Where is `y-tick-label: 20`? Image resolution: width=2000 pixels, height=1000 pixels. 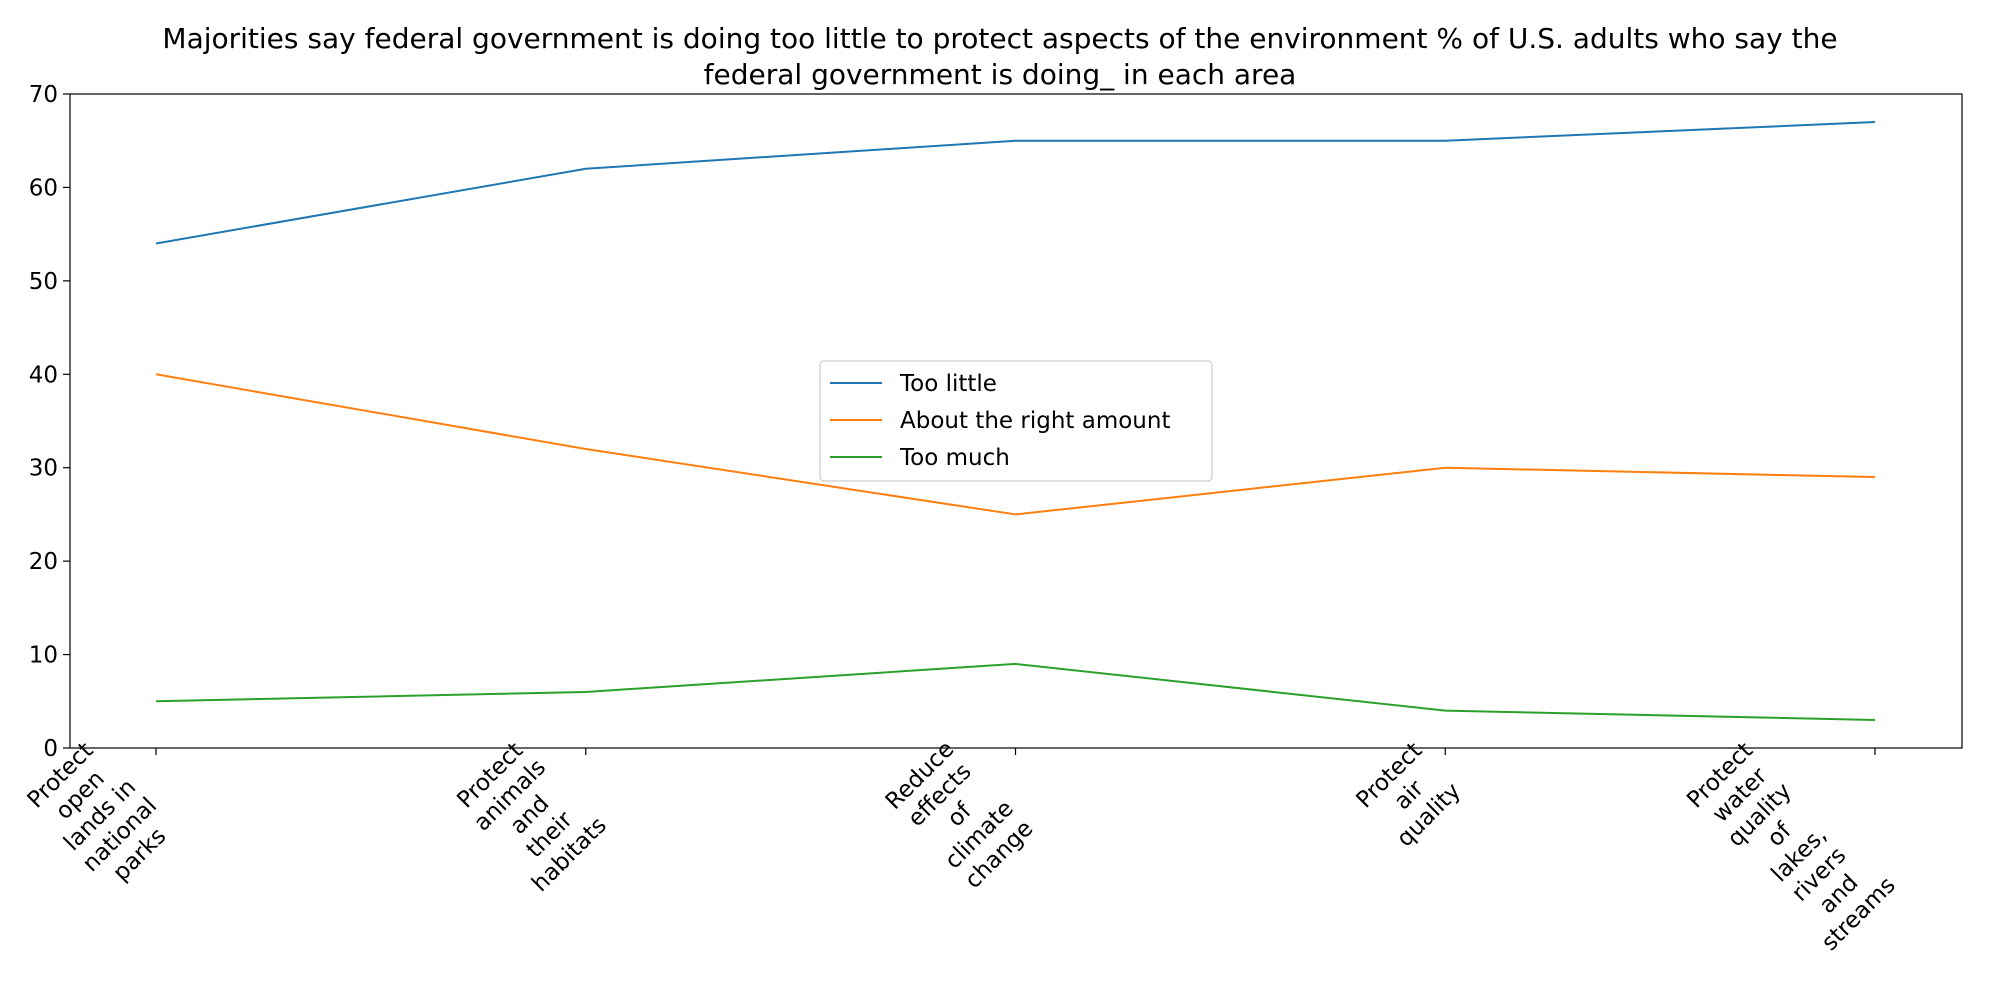 y-tick-label: 20 is located at coordinates (43, 562).